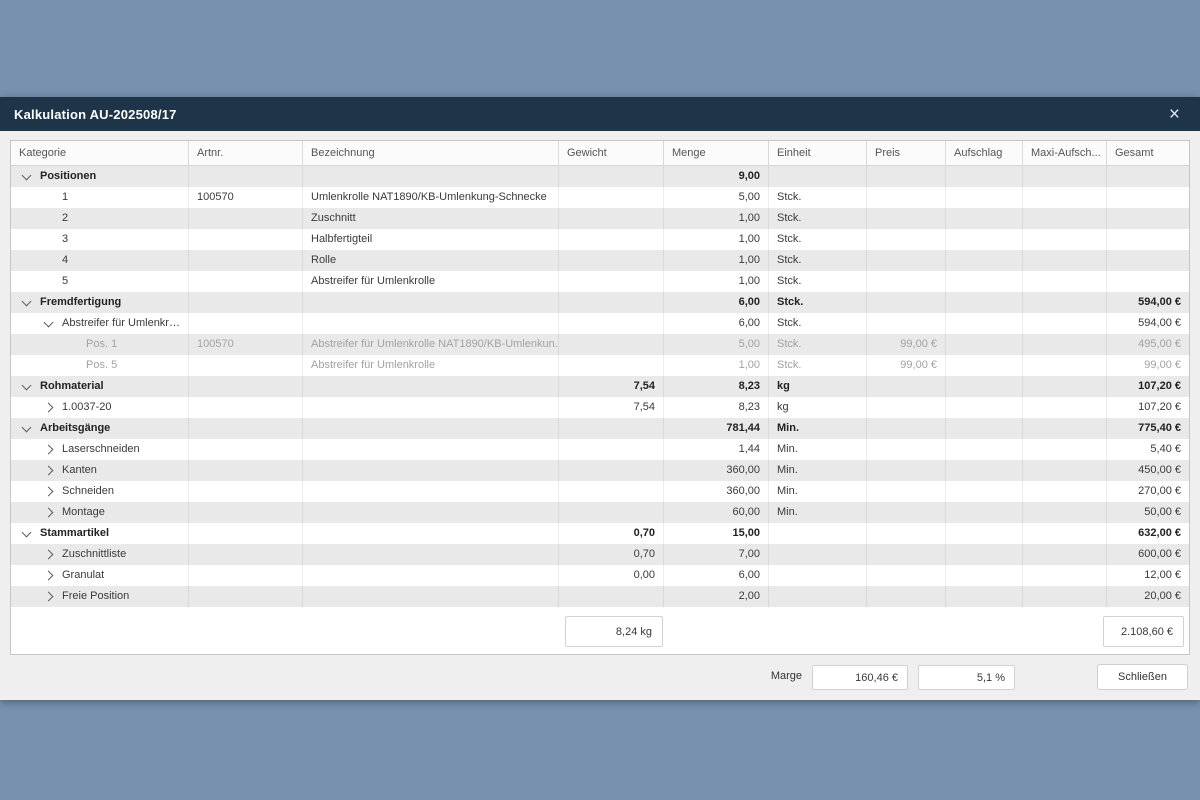 This screenshot has height=800, width=1200. Describe the element at coordinates (600, 449) in the screenshot. I see `table-row: Laserschneiden 1,44 Min. 5,40 €` at that location.